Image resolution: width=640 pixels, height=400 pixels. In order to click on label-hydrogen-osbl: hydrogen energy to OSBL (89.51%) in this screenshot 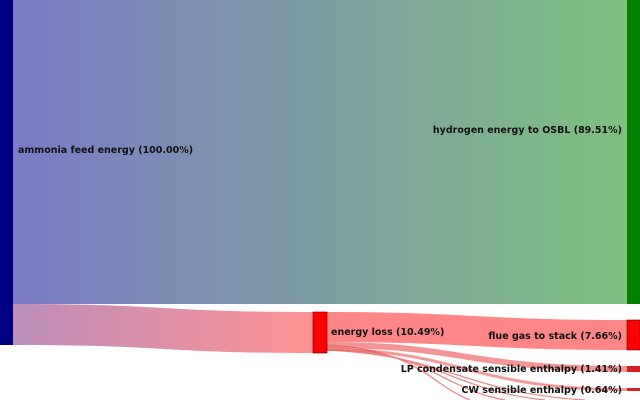, I will do `click(527, 130)`.